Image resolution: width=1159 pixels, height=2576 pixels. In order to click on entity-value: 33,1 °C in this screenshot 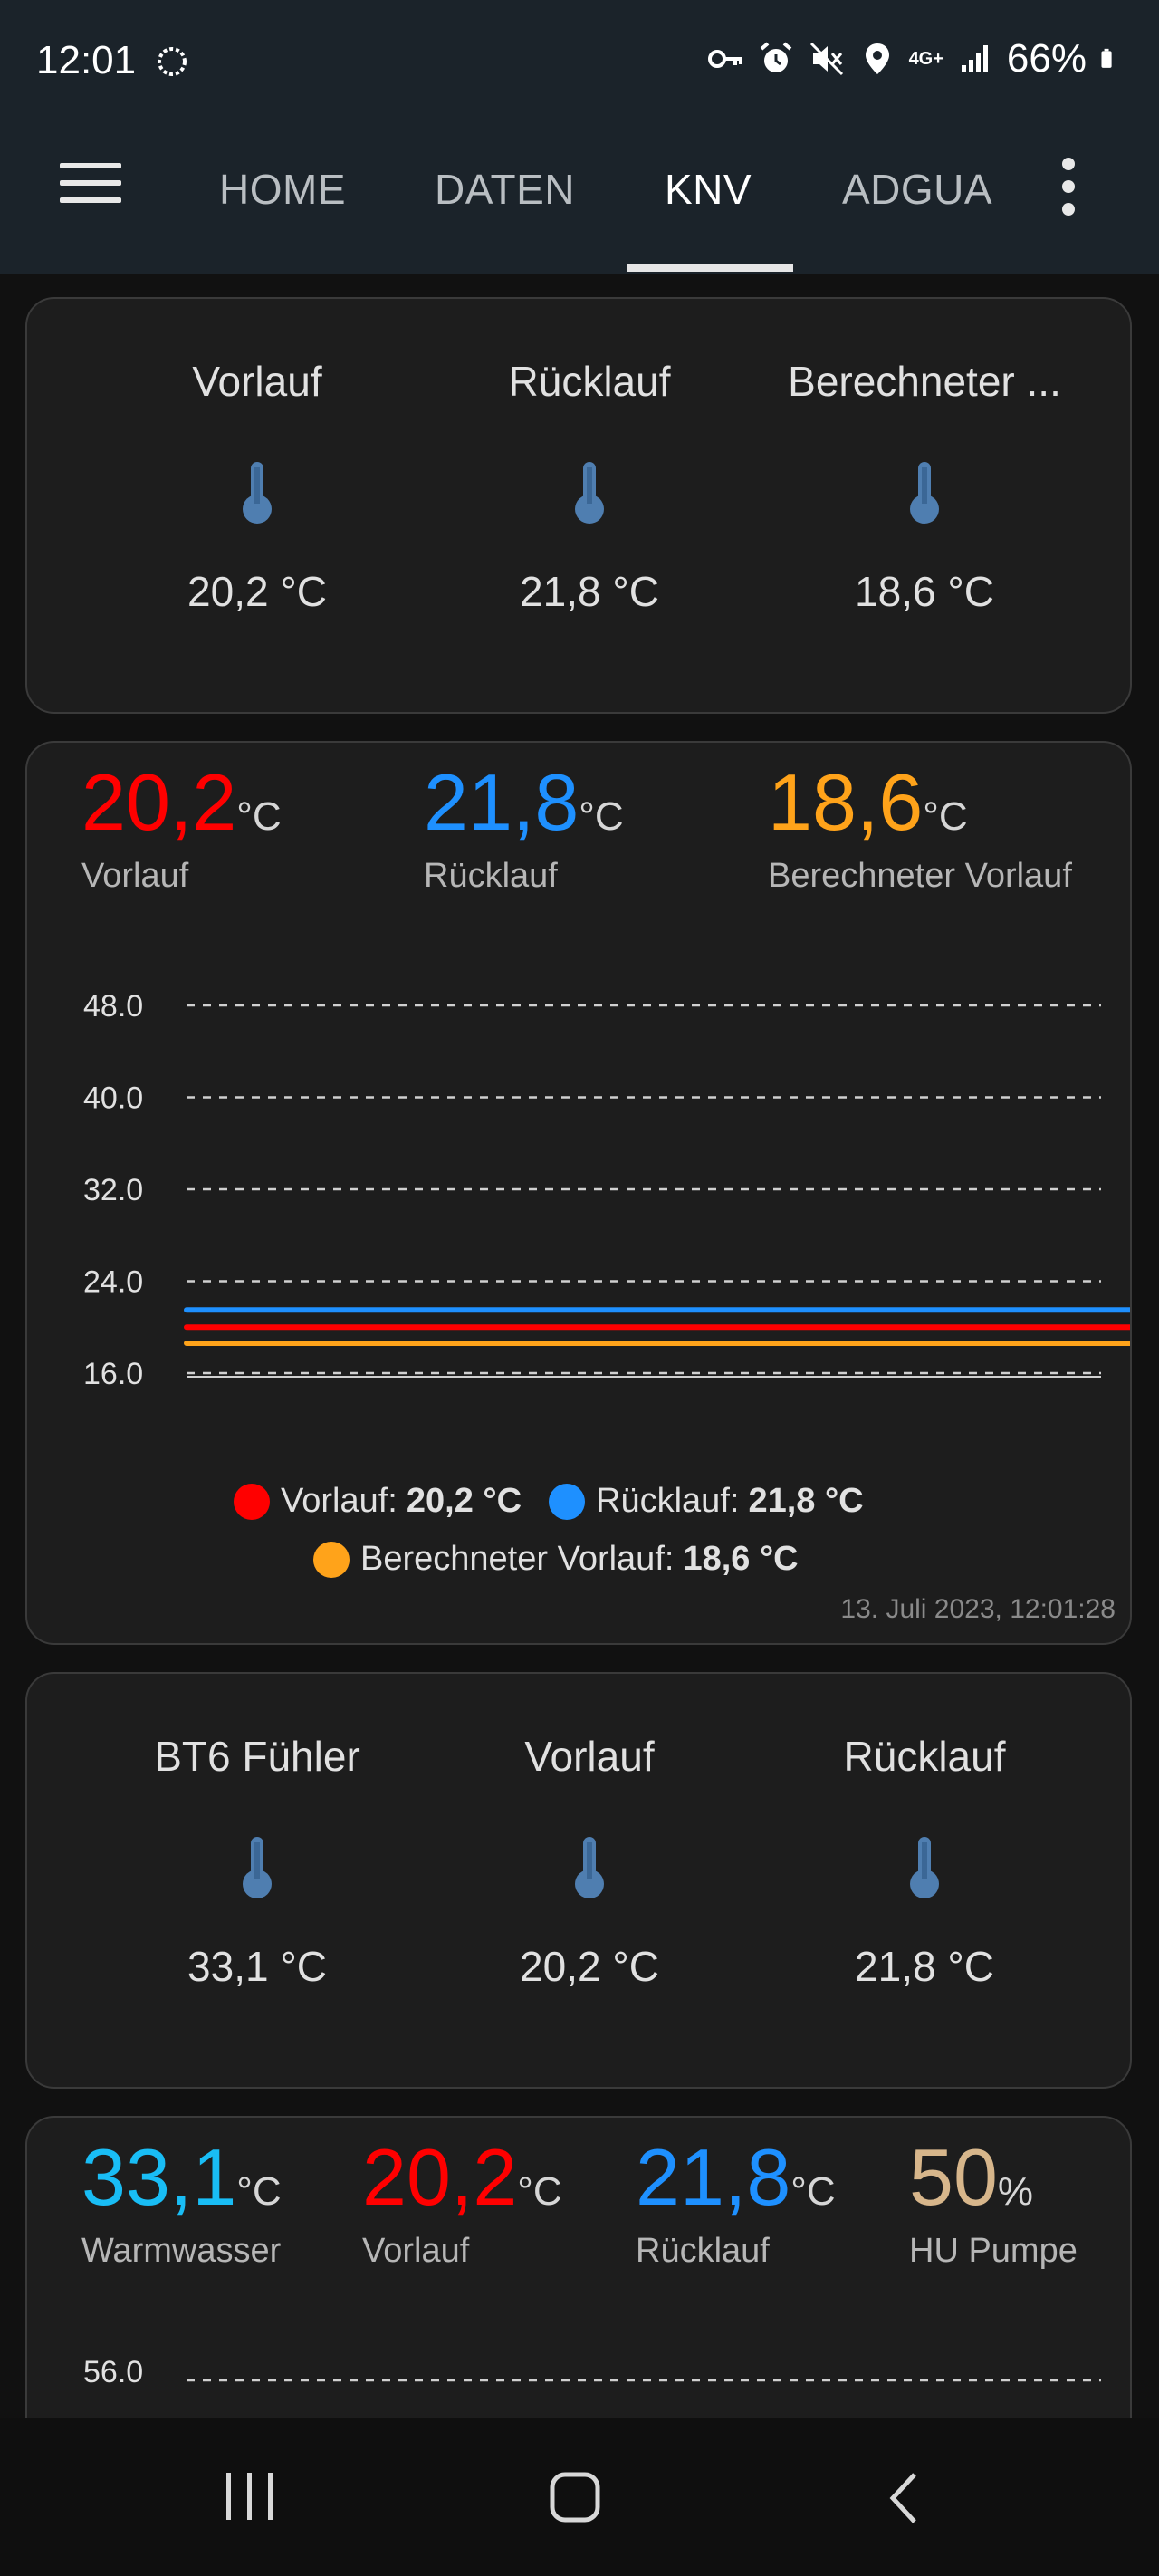, I will do `click(257, 1966)`.